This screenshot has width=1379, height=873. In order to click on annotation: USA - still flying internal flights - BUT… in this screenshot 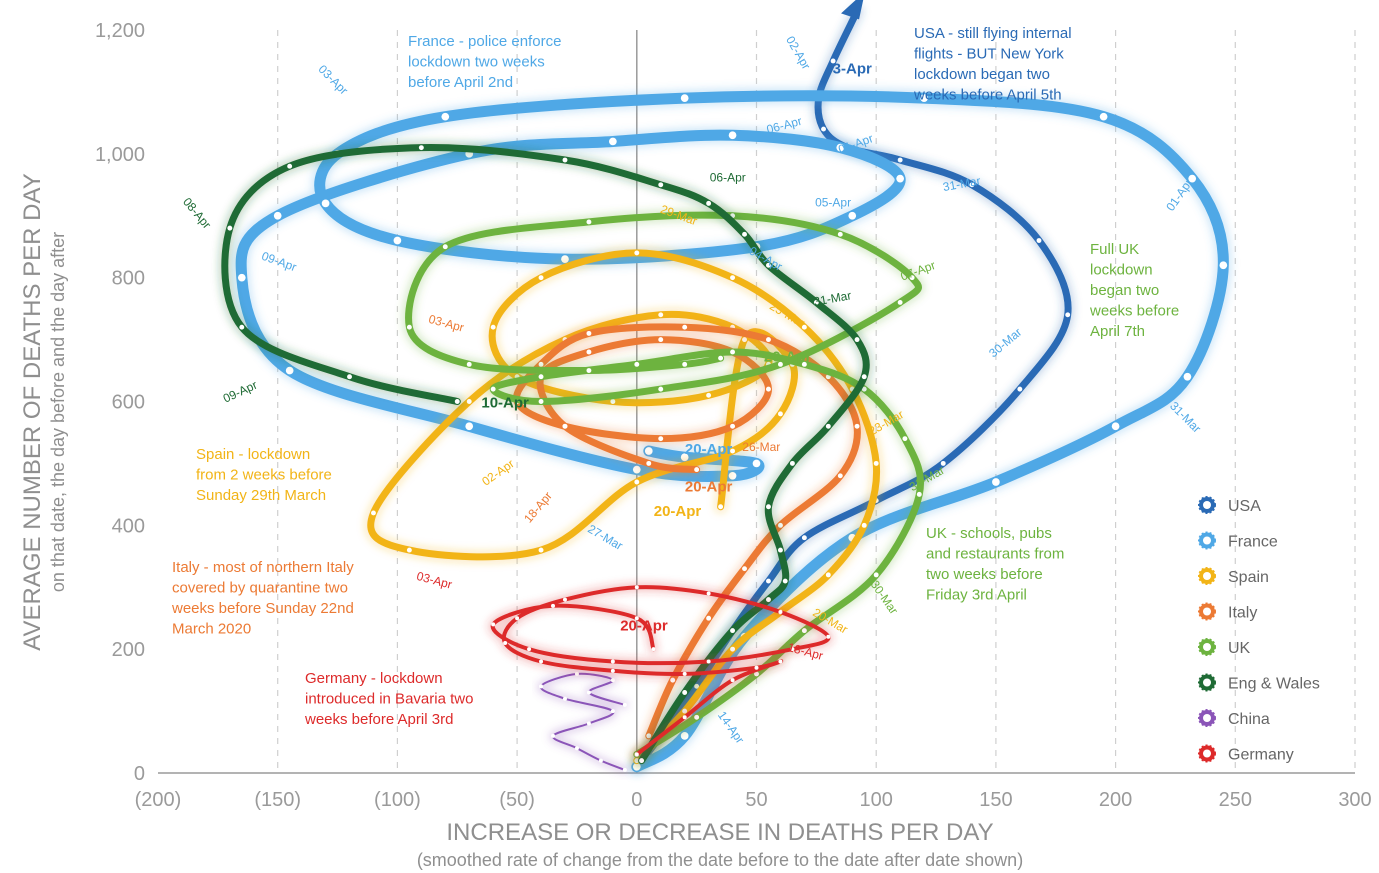, I will do `click(992, 64)`.